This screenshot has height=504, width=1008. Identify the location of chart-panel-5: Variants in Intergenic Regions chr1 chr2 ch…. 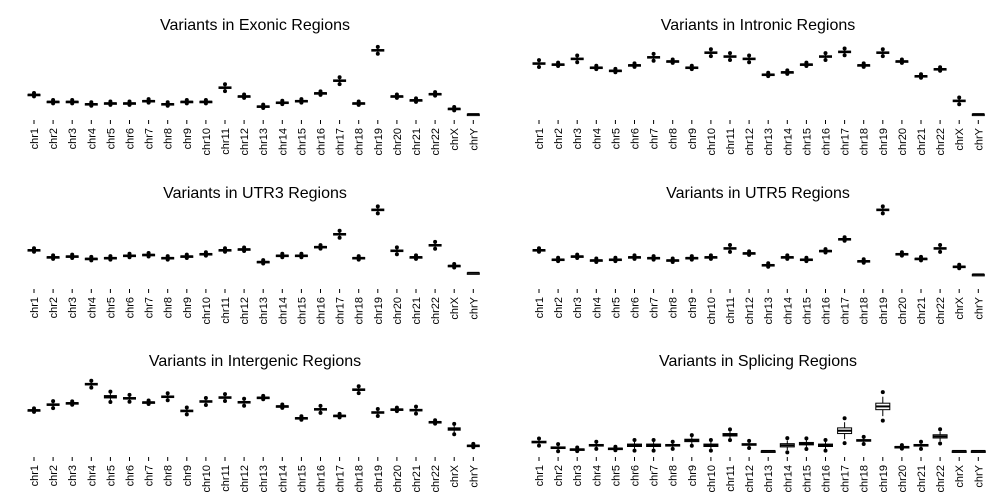
(253, 423).